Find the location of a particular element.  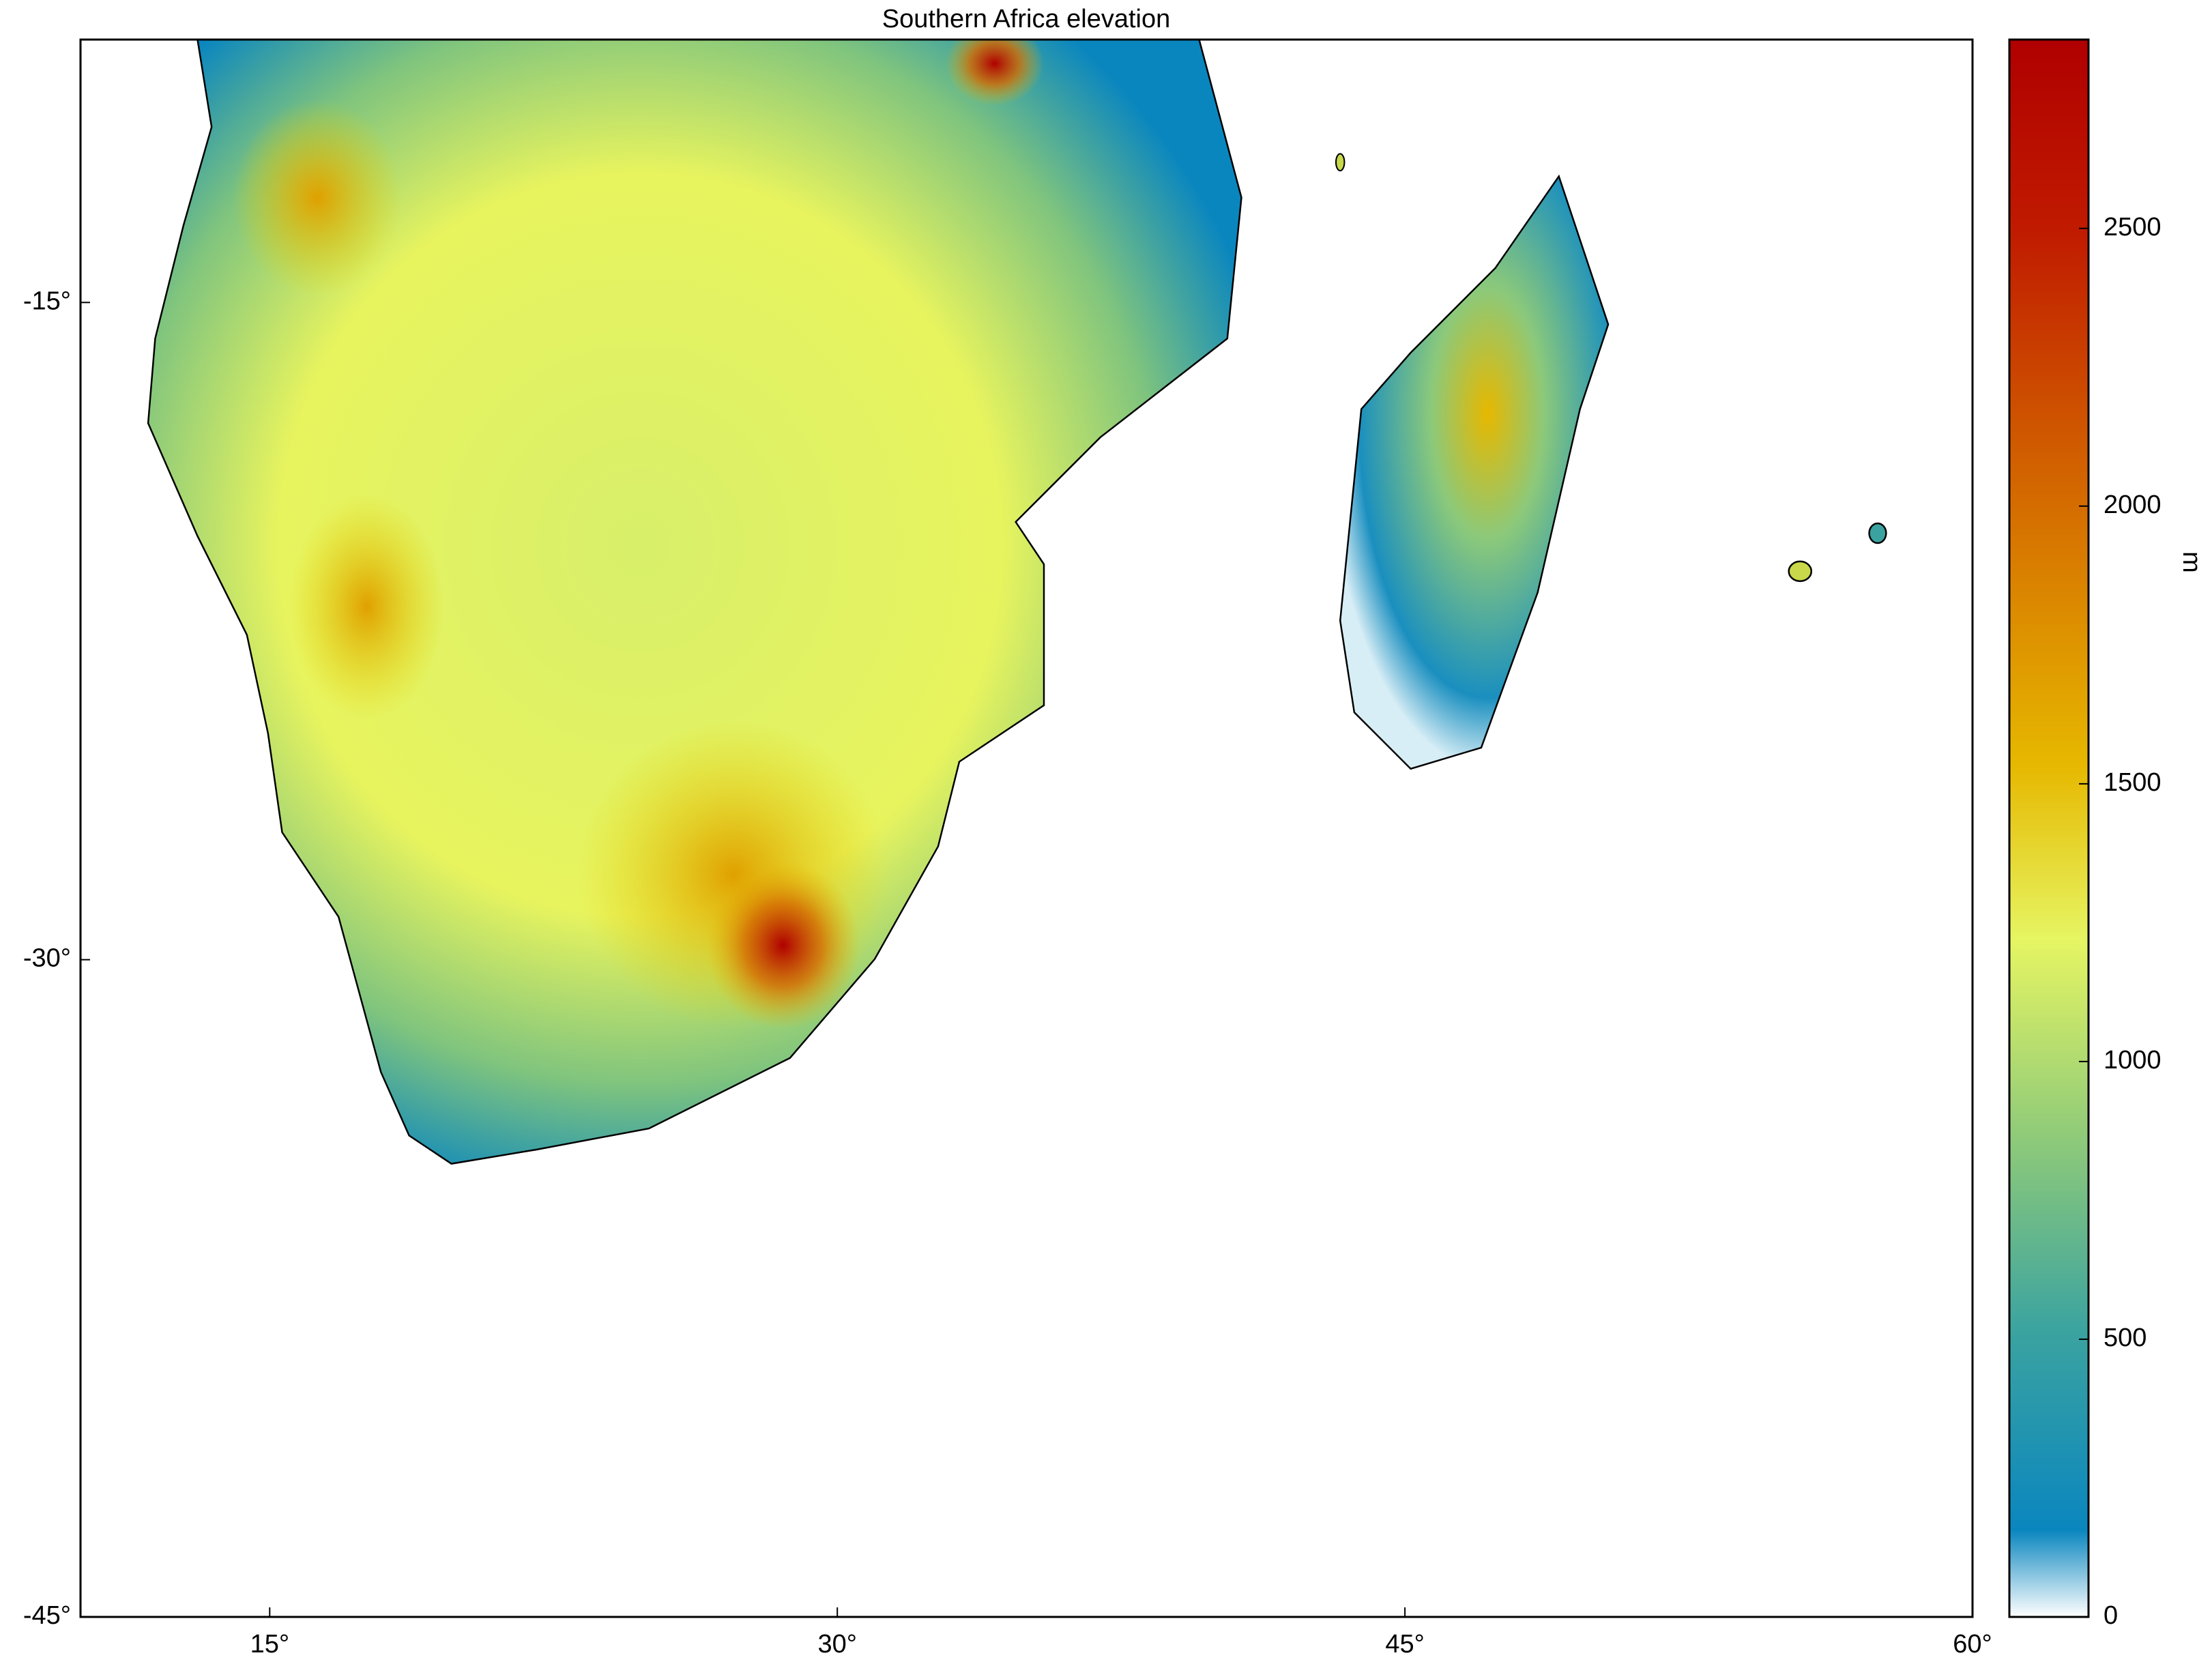

y-tick-label: -15° is located at coordinates (47, 301).